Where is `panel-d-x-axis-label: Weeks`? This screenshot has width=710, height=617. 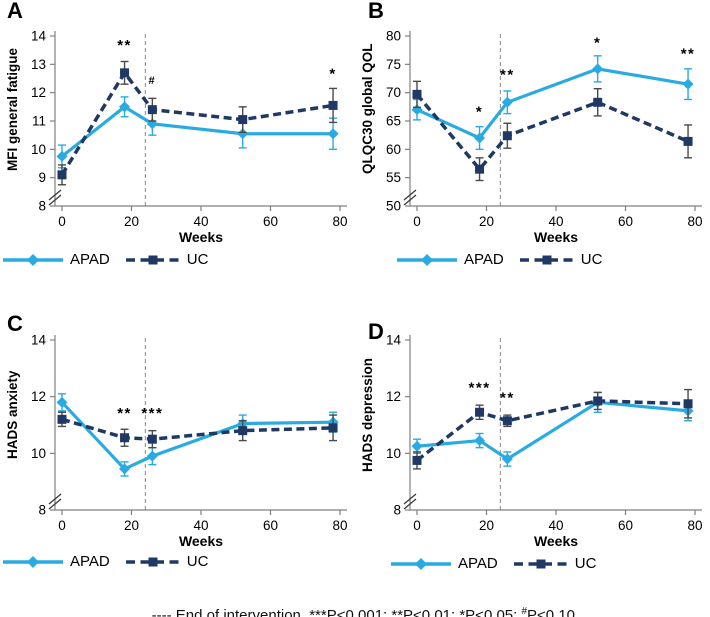
panel-d-x-axis-label: Weeks is located at coordinates (556, 541).